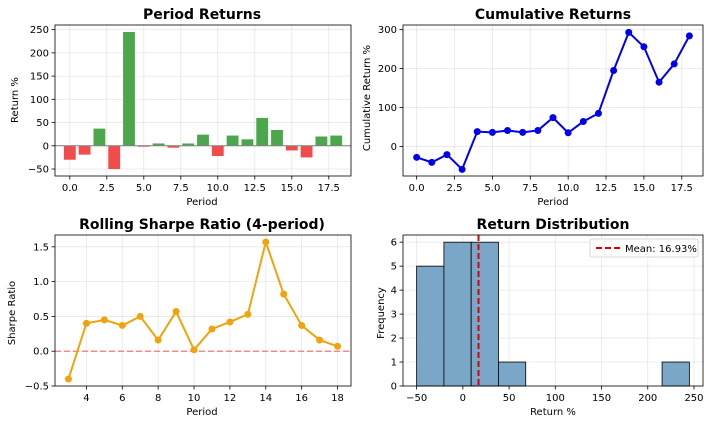 This screenshot has height=424, width=711. Describe the element at coordinates (37, 387) in the screenshot. I see `rolling-sharpe-ytick-label: −0.5` at that location.